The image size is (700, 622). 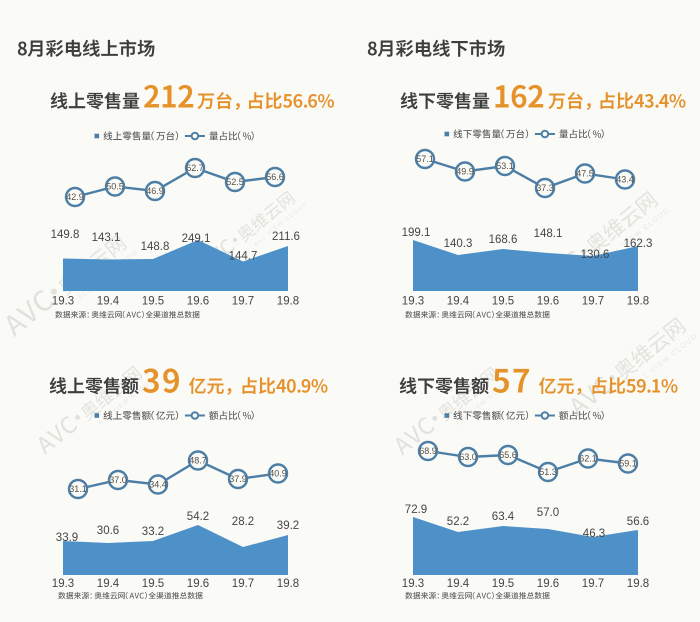 What do you see at coordinates (235, 182) in the screenshot?
I see `svg-text: 52.5` at bounding box center [235, 182].